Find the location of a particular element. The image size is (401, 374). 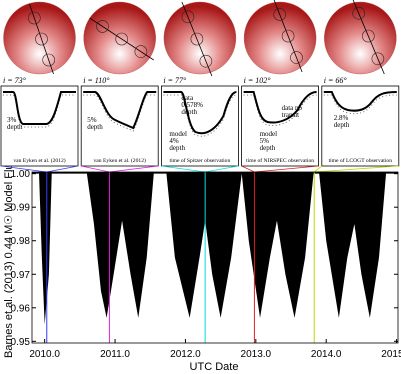

light-curve-panel: 2.8%depth time of LCOGT observation is located at coordinates (360, 126).